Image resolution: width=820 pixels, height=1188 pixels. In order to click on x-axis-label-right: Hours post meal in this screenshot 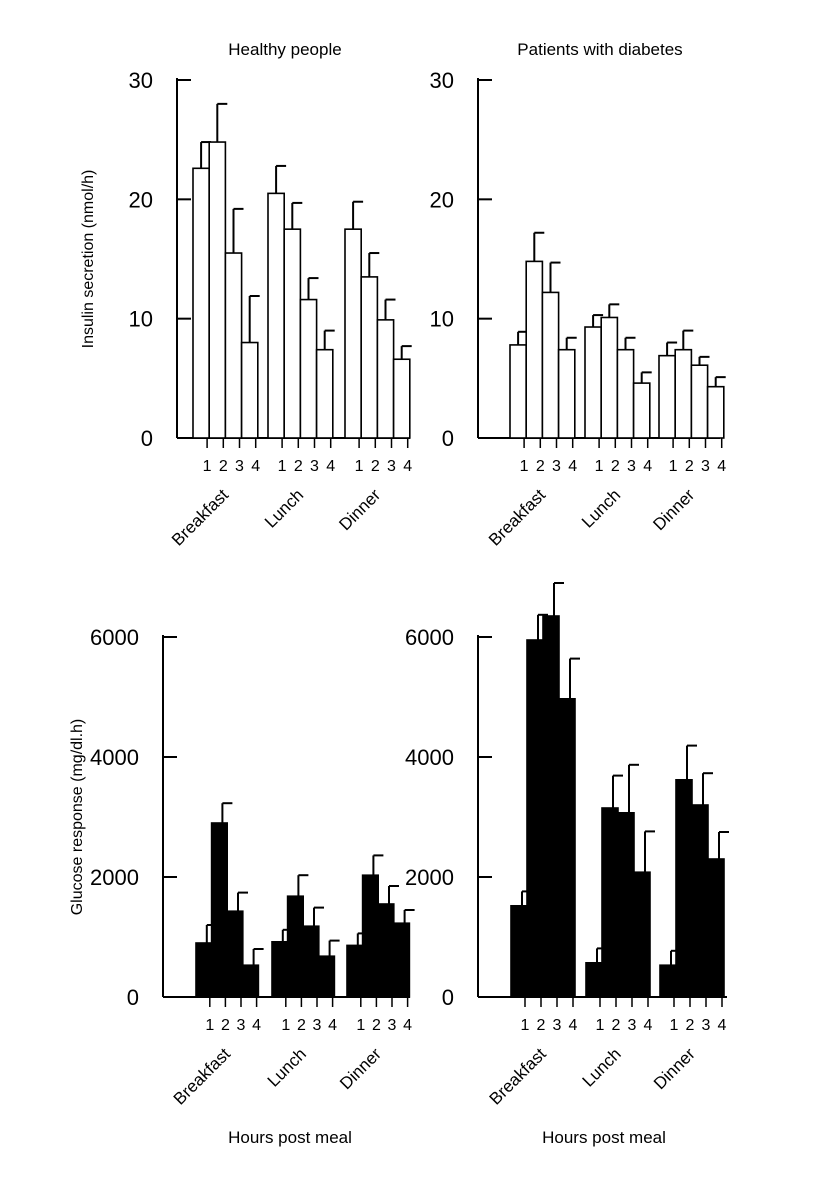, I will do `click(604, 1137)`.